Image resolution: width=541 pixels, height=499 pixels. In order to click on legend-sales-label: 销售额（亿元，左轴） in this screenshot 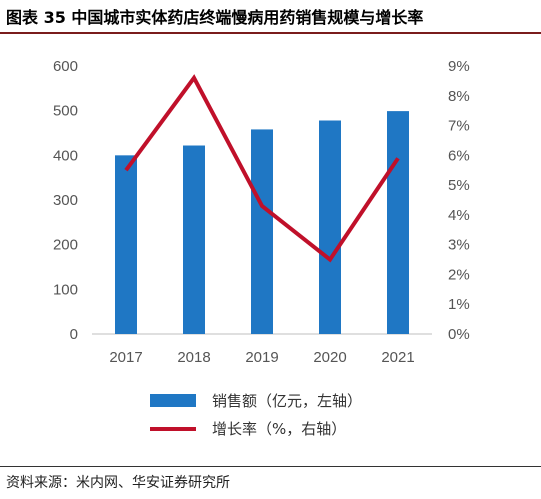, I will do `click(287, 401)`.